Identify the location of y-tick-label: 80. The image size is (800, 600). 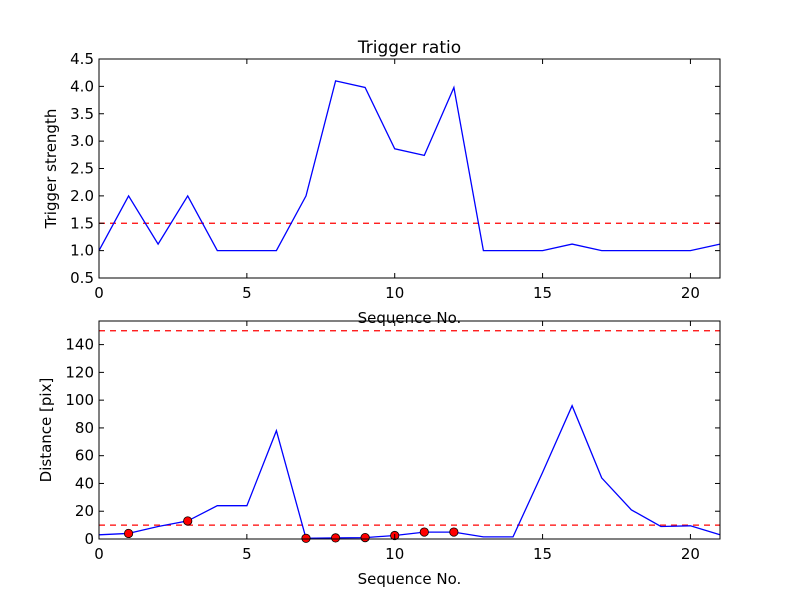
(84, 428).